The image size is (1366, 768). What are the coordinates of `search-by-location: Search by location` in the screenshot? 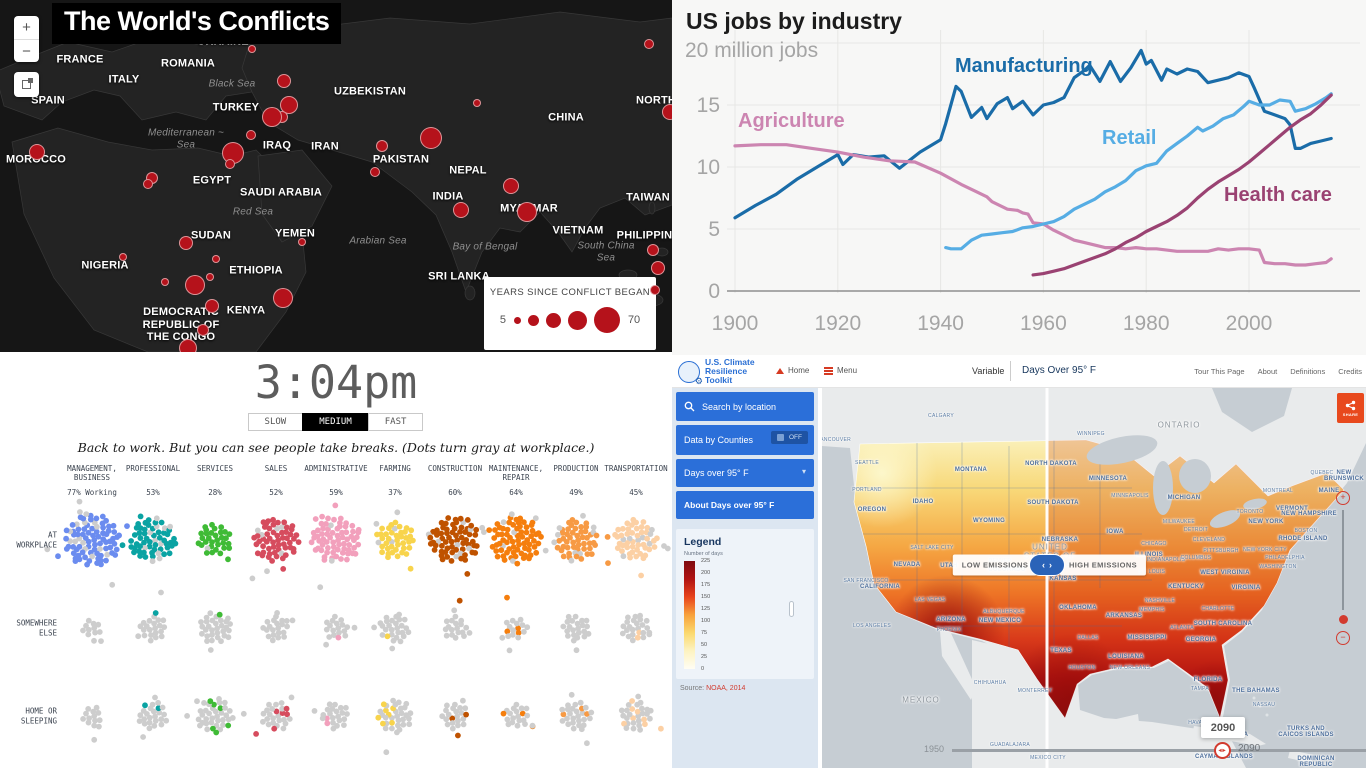 It's located at (745, 406).